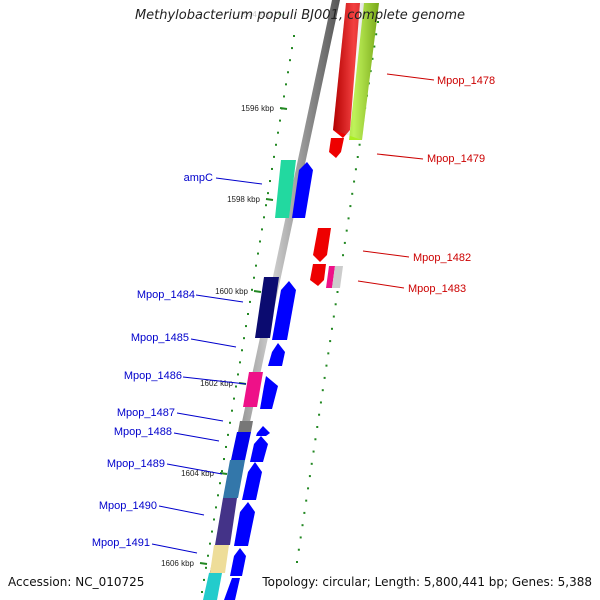 The height and width of the screenshot is (600, 600). What do you see at coordinates (259, 449) in the screenshot?
I see `gene-mpop-1488-arrow` at bounding box center [259, 449].